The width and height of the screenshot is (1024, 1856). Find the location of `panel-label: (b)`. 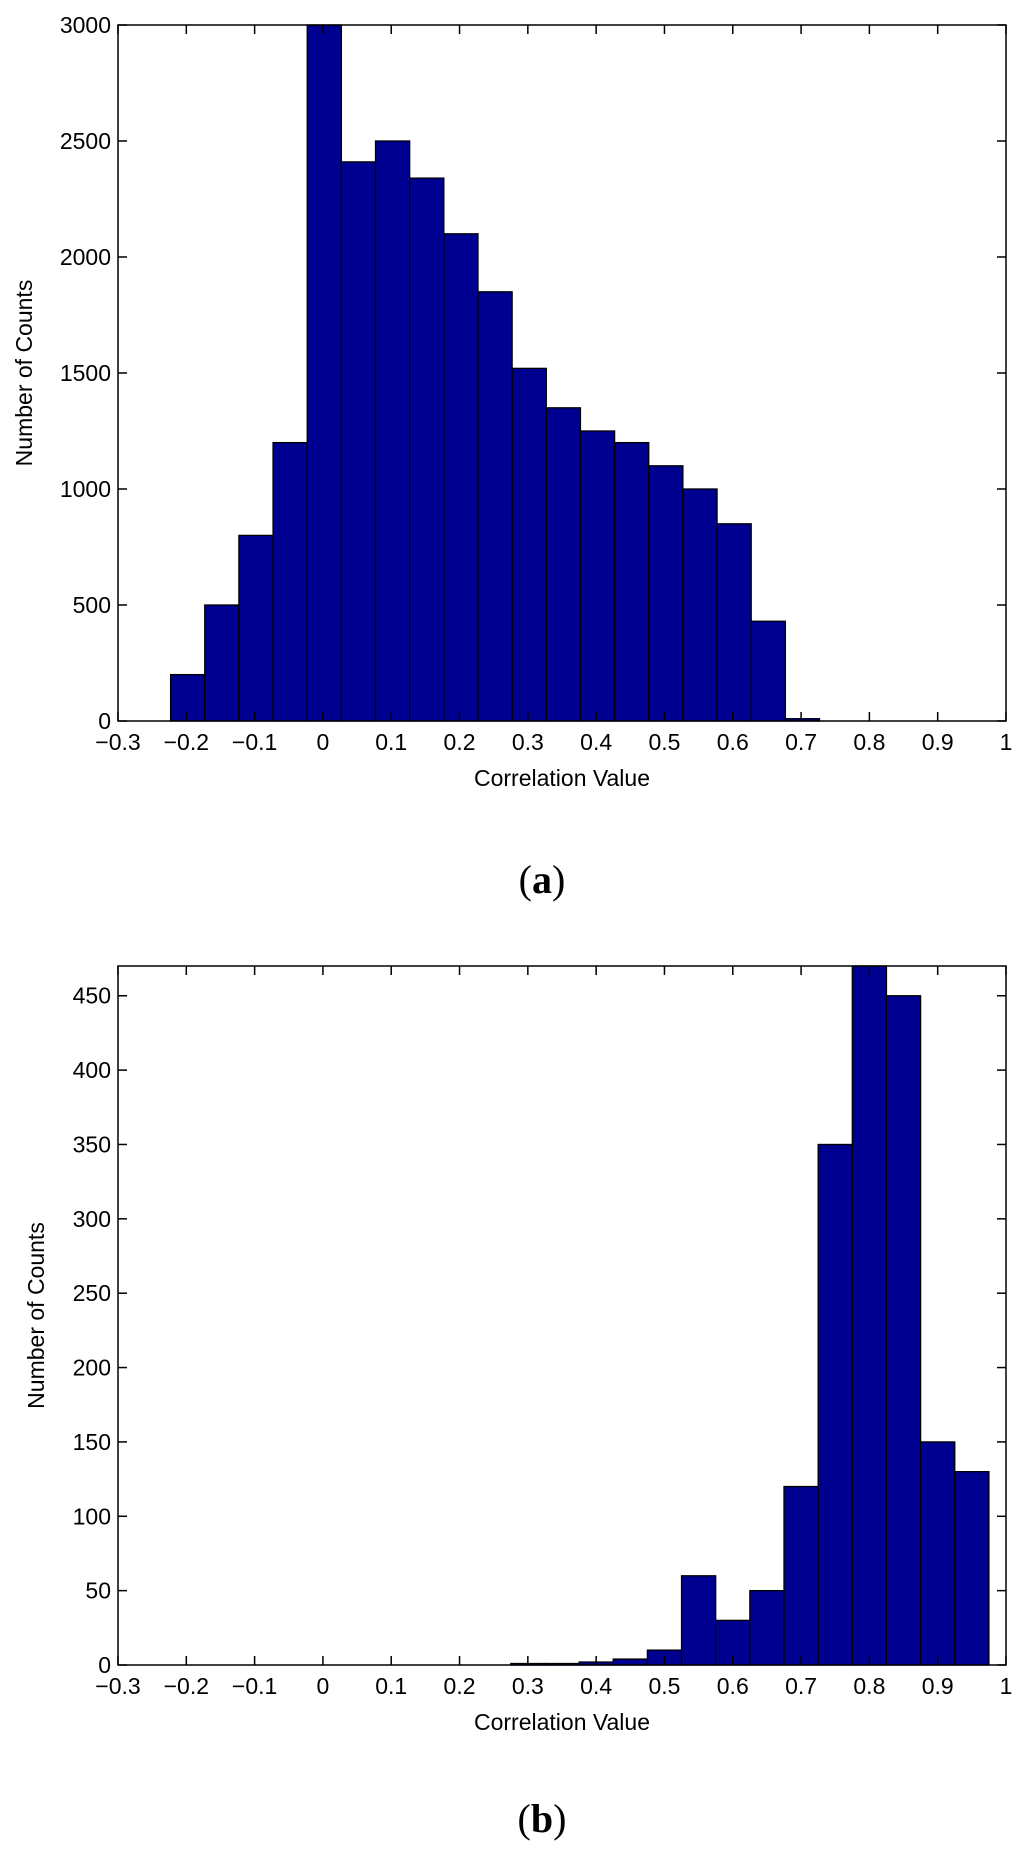

panel-label: (b) is located at coordinates (542, 1818).